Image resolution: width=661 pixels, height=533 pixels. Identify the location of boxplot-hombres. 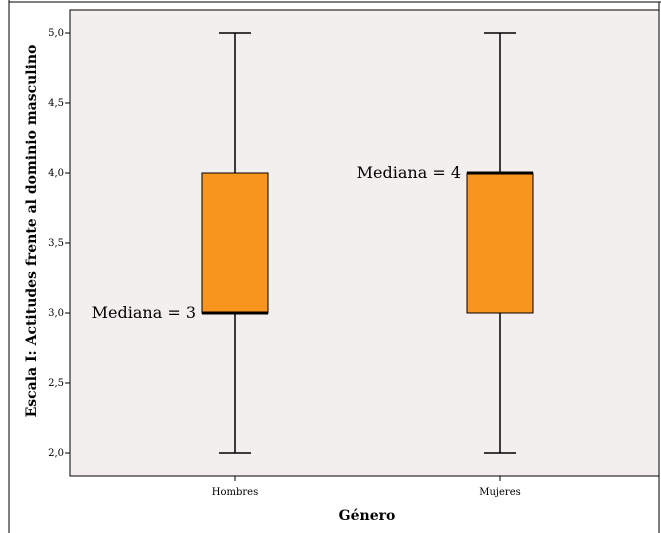
(235, 243).